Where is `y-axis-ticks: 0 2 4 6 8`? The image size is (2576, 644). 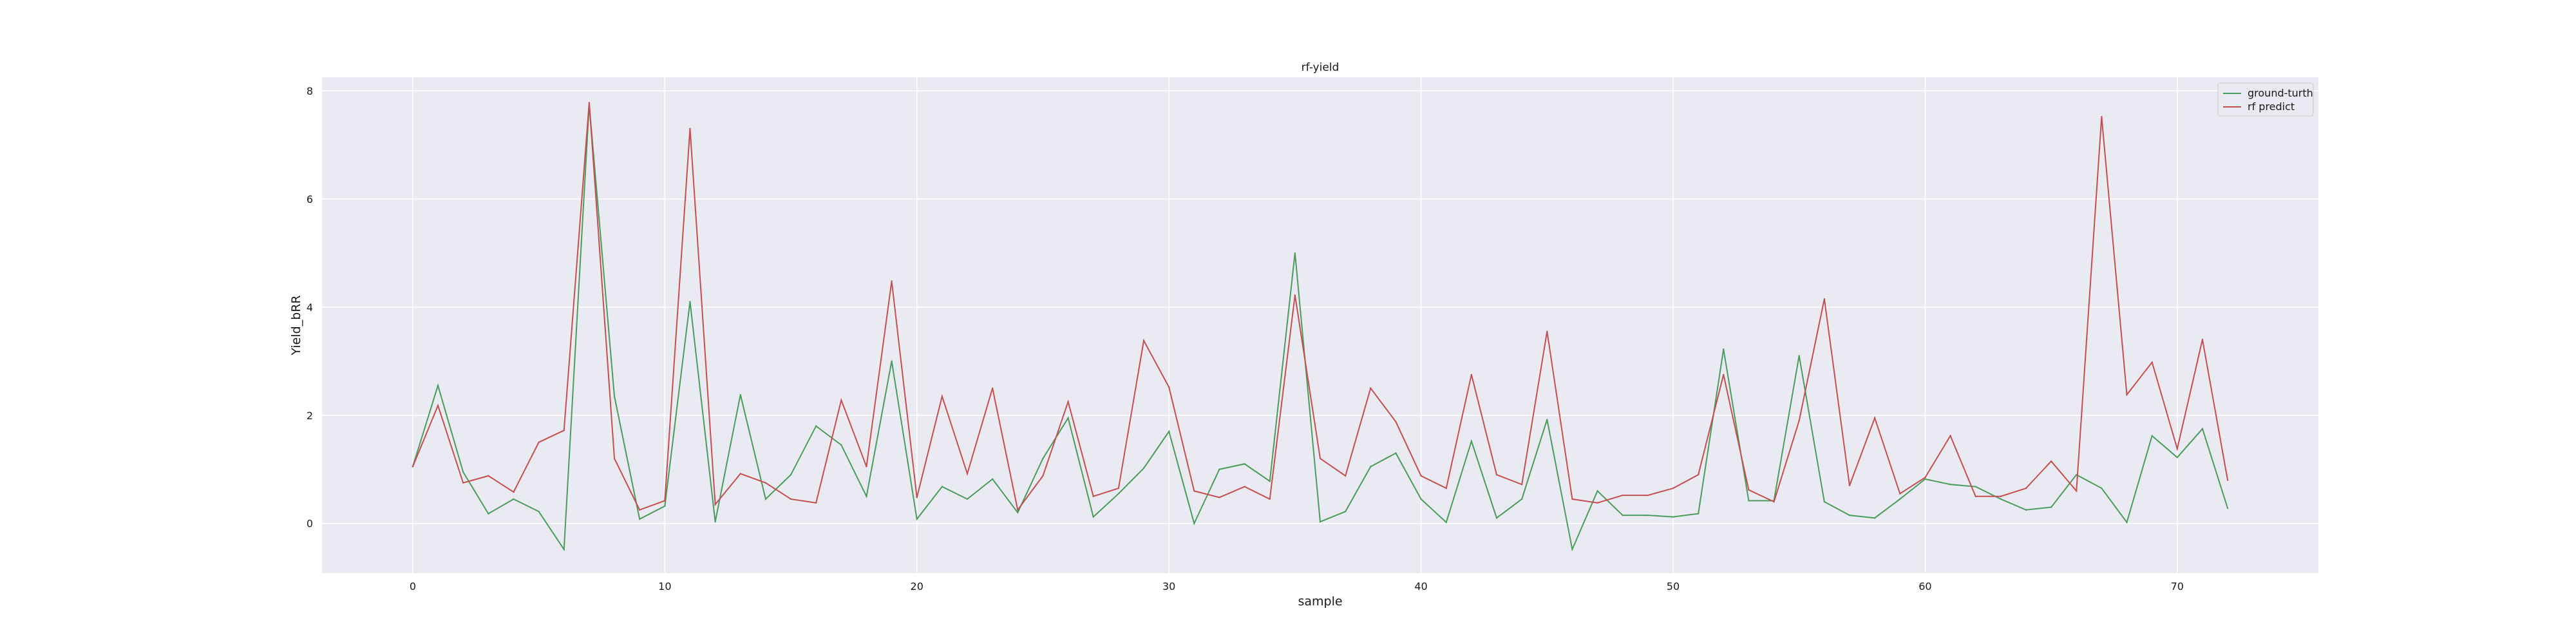 y-axis-ticks: 0 2 4 6 8 is located at coordinates (310, 307).